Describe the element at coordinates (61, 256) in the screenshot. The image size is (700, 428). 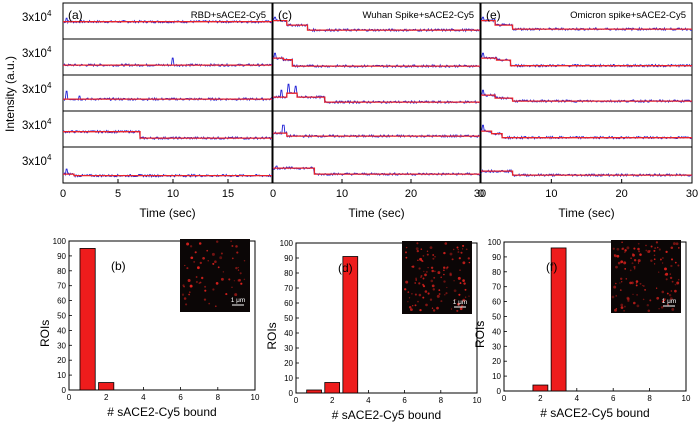
I see `y-tick-label: 90` at that location.